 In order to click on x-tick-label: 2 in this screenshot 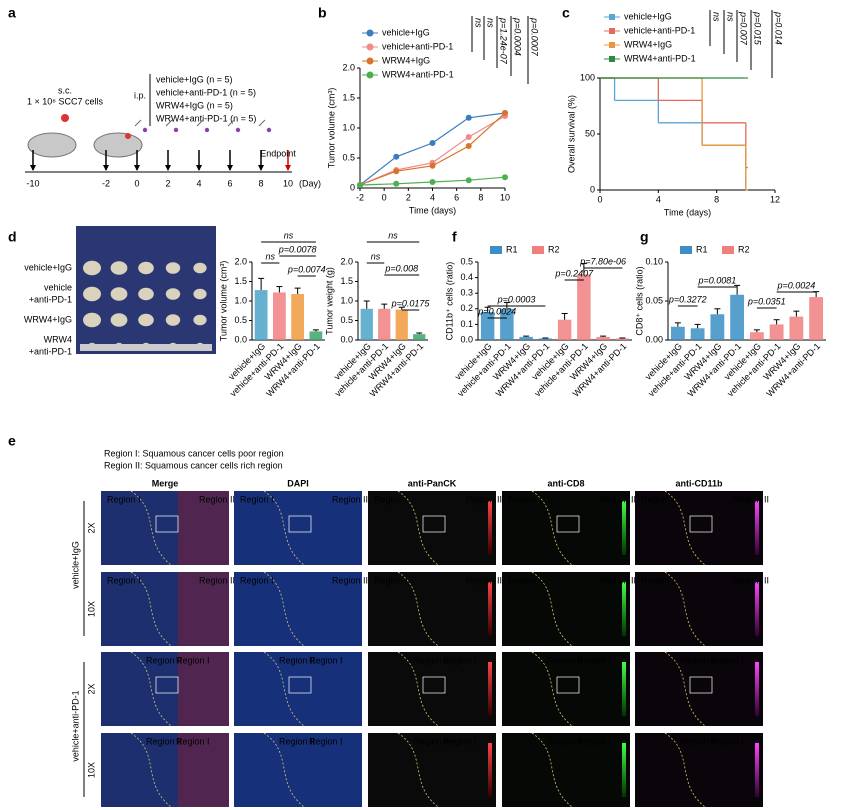, I will do `click(408, 197)`.